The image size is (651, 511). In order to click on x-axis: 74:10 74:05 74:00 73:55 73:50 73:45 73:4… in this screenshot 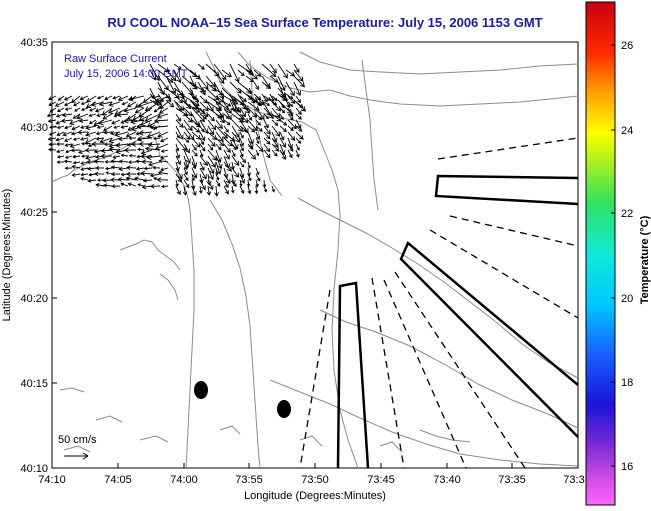, I will do `click(311, 482)`.